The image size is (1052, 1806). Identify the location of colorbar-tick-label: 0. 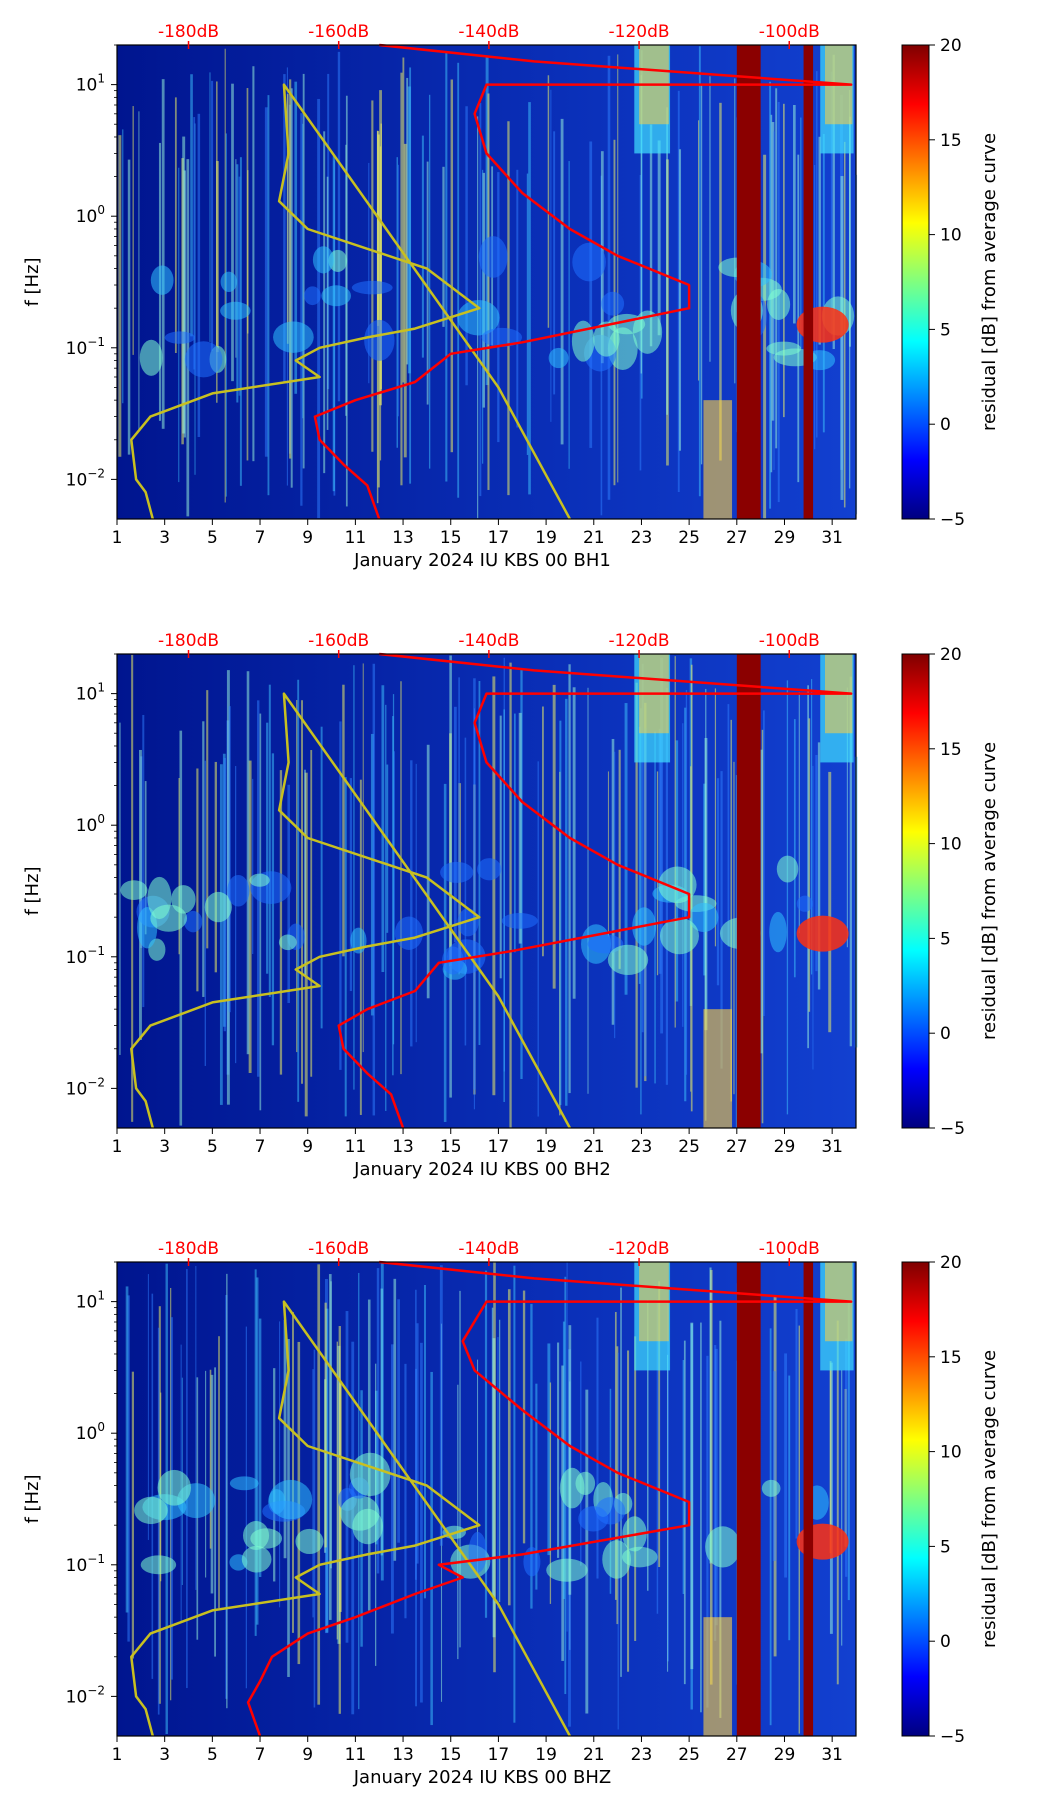
(945, 1642).